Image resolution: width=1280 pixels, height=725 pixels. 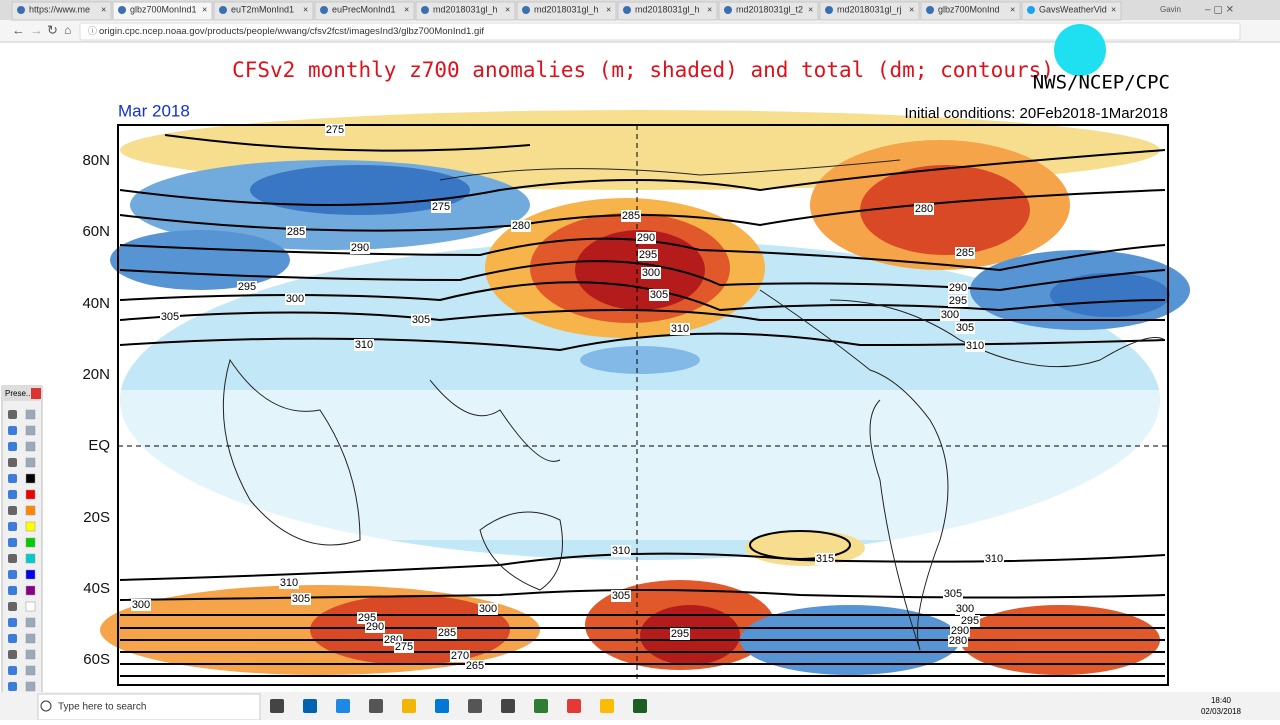 I want to click on search-icon, so click(x=46, y=706).